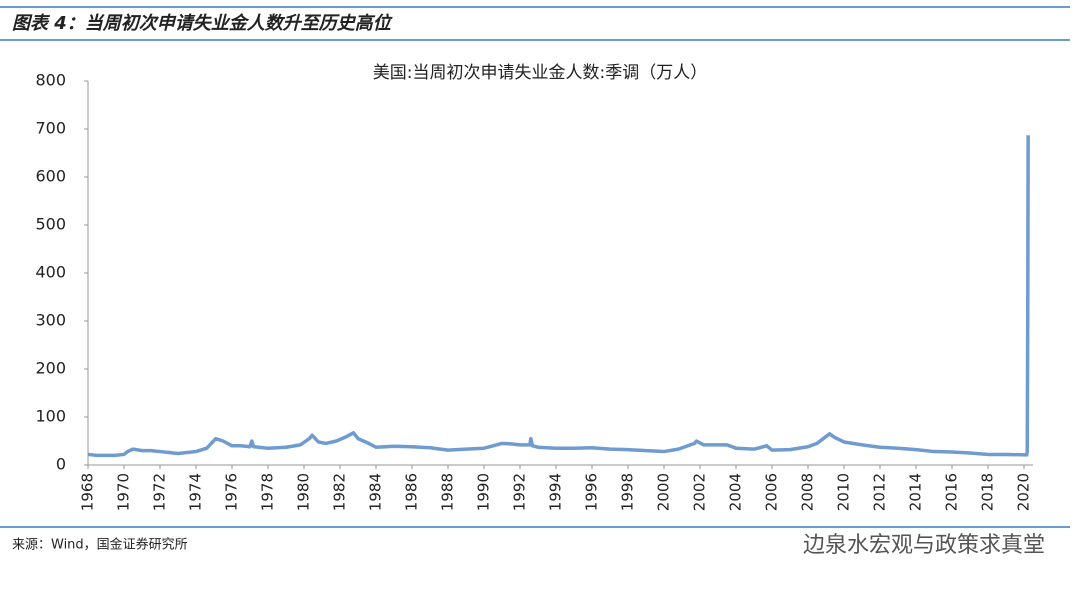 This screenshot has width=1080, height=598. Describe the element at coordinates (50, 368) in the screenshot. I see `y-tick-label: 200` at that location.